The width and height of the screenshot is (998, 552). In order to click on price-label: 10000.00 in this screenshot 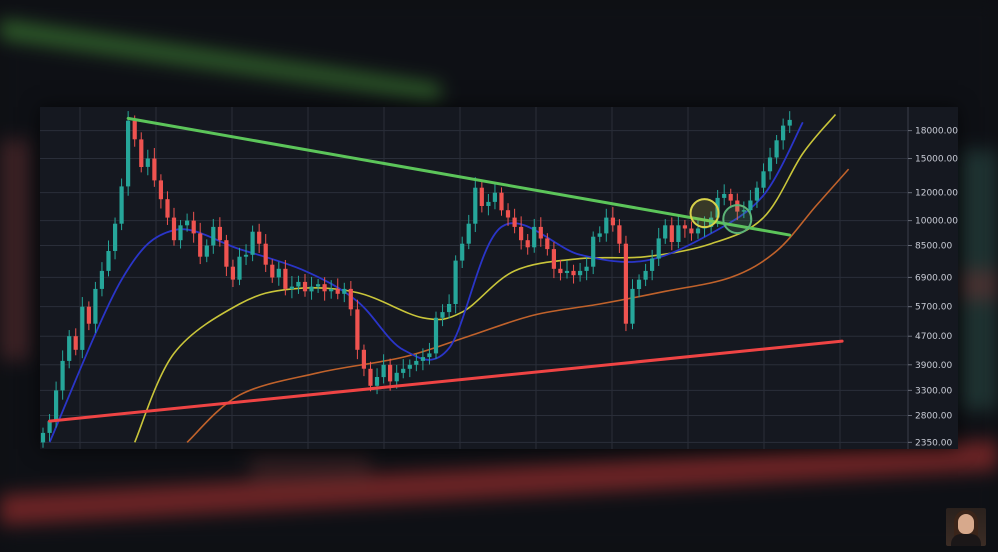, I will do `click(936, 222)`.